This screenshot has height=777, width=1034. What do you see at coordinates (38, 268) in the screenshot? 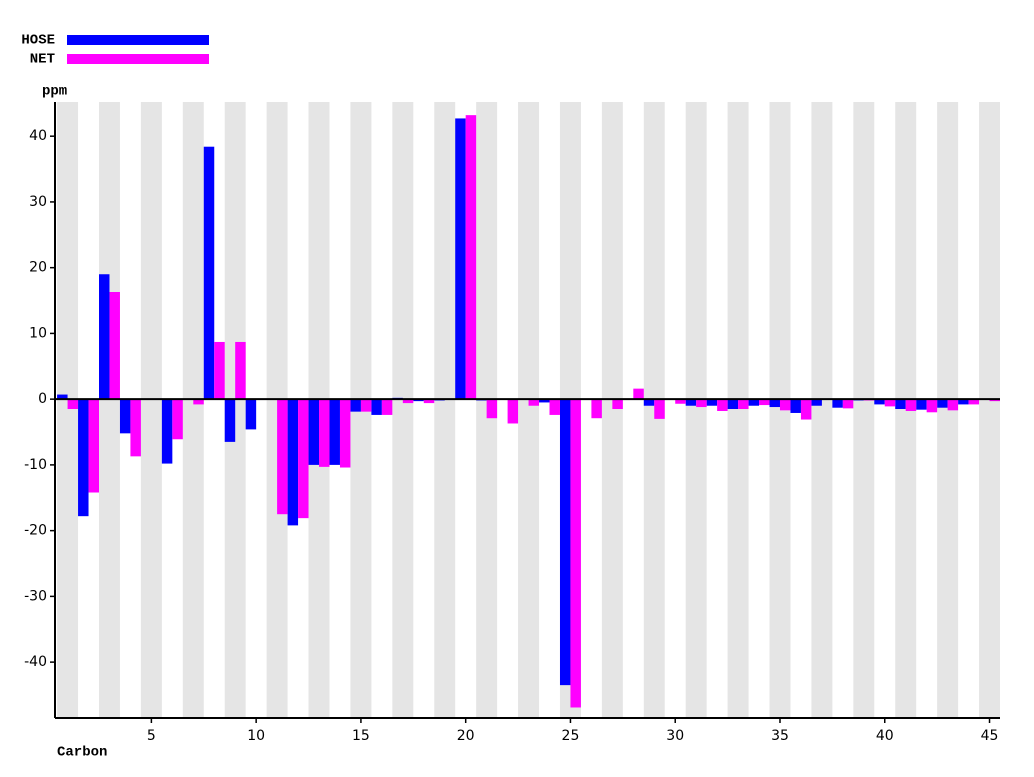
I see `y-tick-label: 20` at bounding box center [38, 268].